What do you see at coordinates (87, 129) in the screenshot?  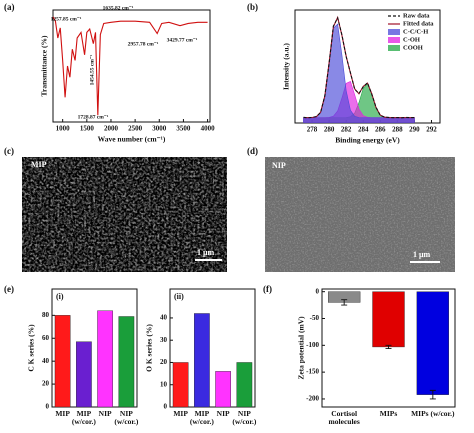 I see `x-tick-label: 1500` at bounding box center [87, 129].